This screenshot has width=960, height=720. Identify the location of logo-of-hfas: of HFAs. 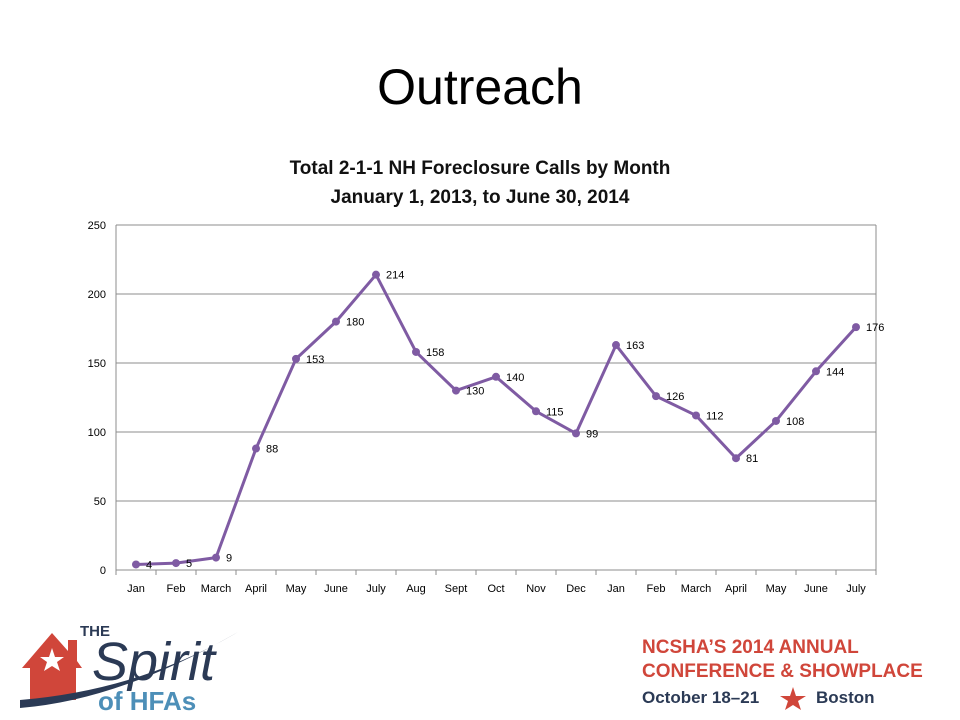
(147, 701).